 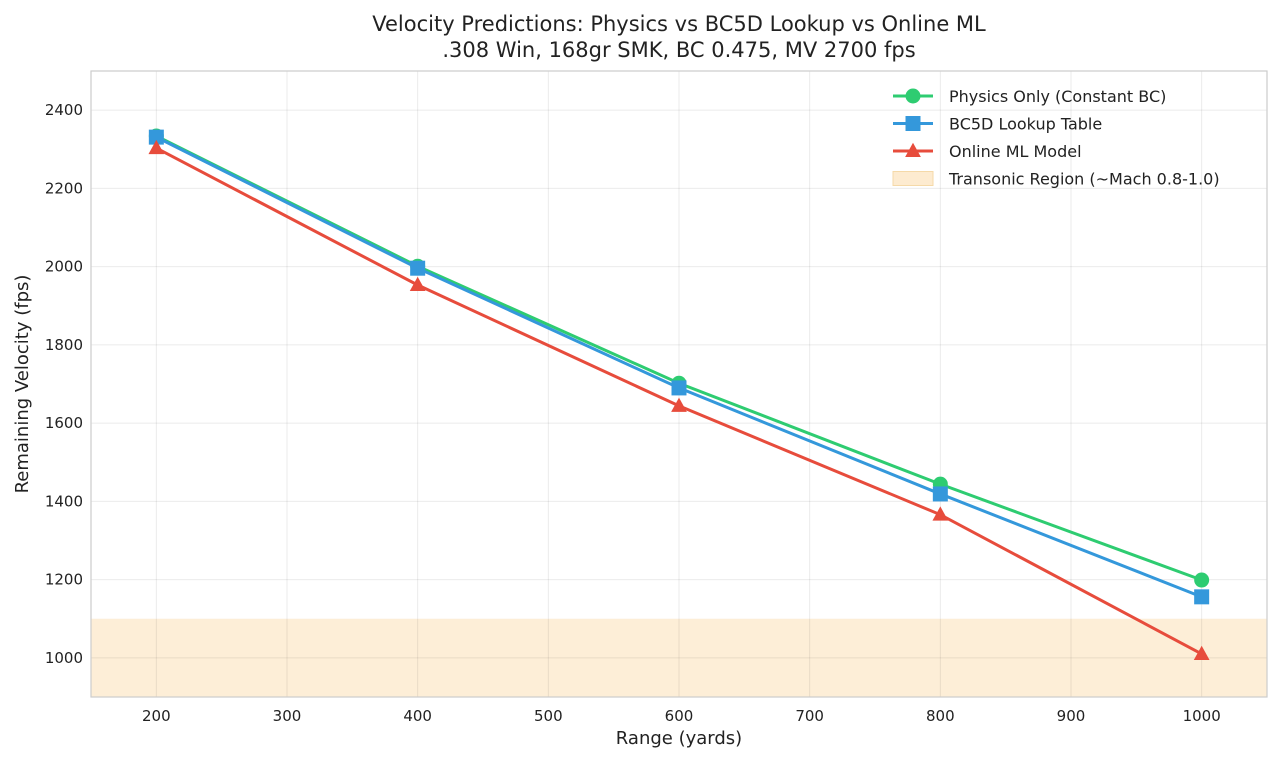 What do you see at coordinates (22, 384) in the screenshot?
I see `y-axis-label: Remaining Velocity (fps)` at bounding box center [22, 384].